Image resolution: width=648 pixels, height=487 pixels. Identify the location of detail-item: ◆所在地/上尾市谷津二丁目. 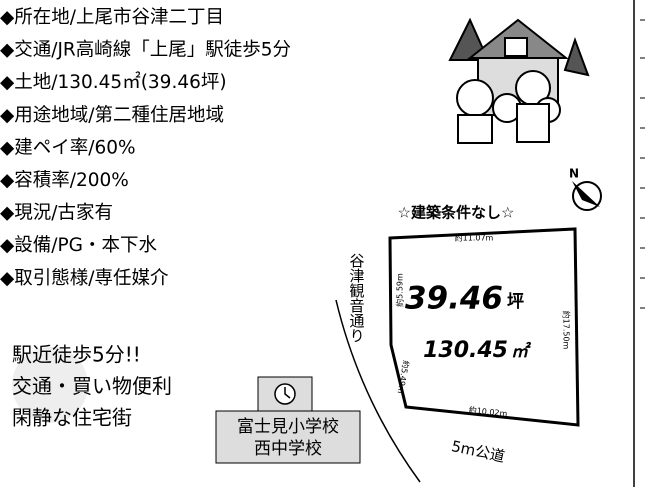
(112, 17).